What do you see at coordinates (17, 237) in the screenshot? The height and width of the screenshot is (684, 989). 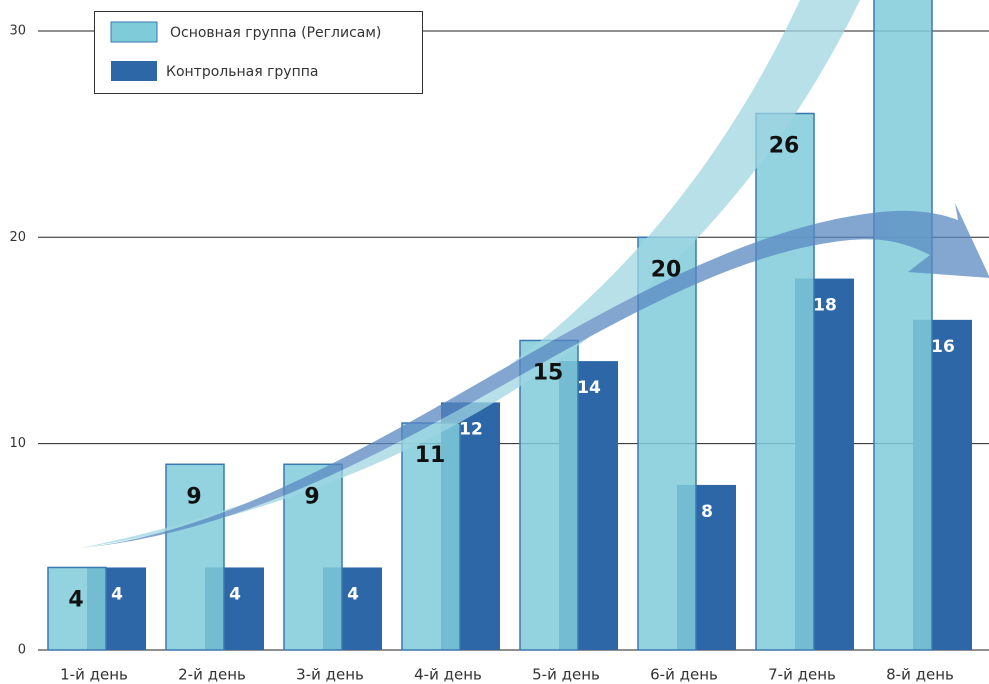 I see `y-tick-label: 20` at bounding box center [17, 237].